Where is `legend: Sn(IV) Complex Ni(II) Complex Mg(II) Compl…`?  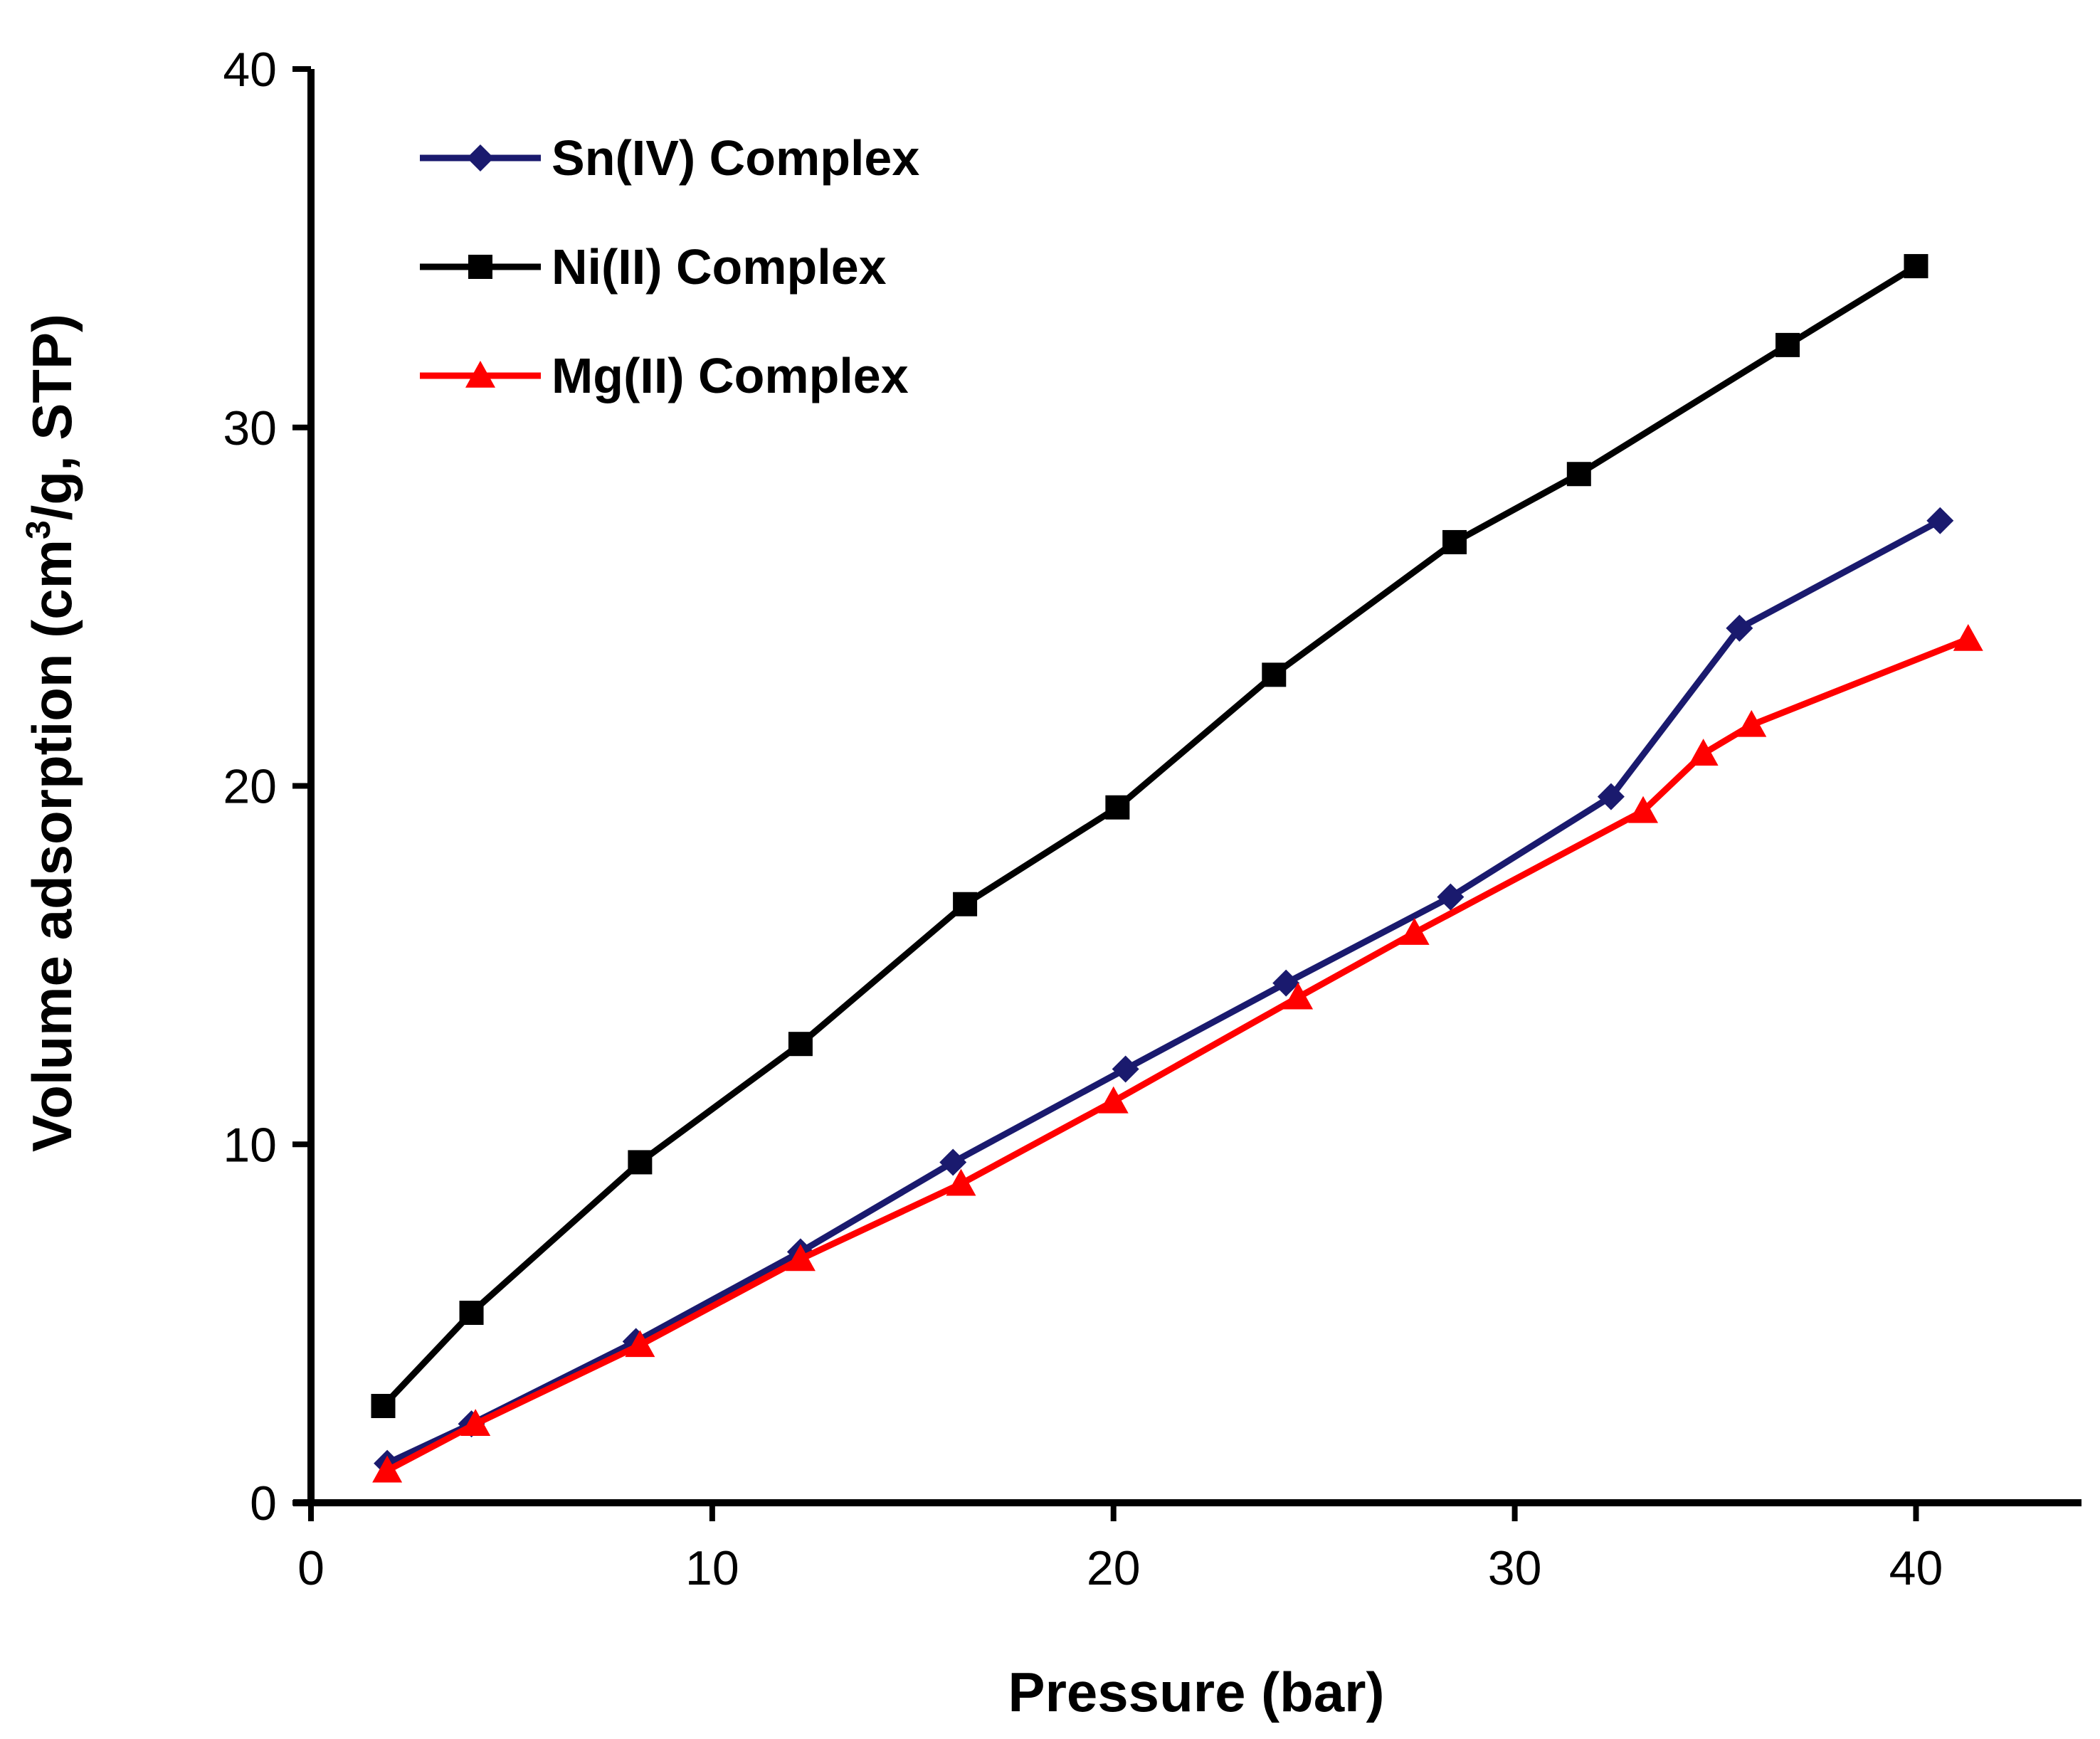
legend: Sn(IV) Complex Ni(II) Complex Mg(II) Compl… is located at coordinates (669, 267).